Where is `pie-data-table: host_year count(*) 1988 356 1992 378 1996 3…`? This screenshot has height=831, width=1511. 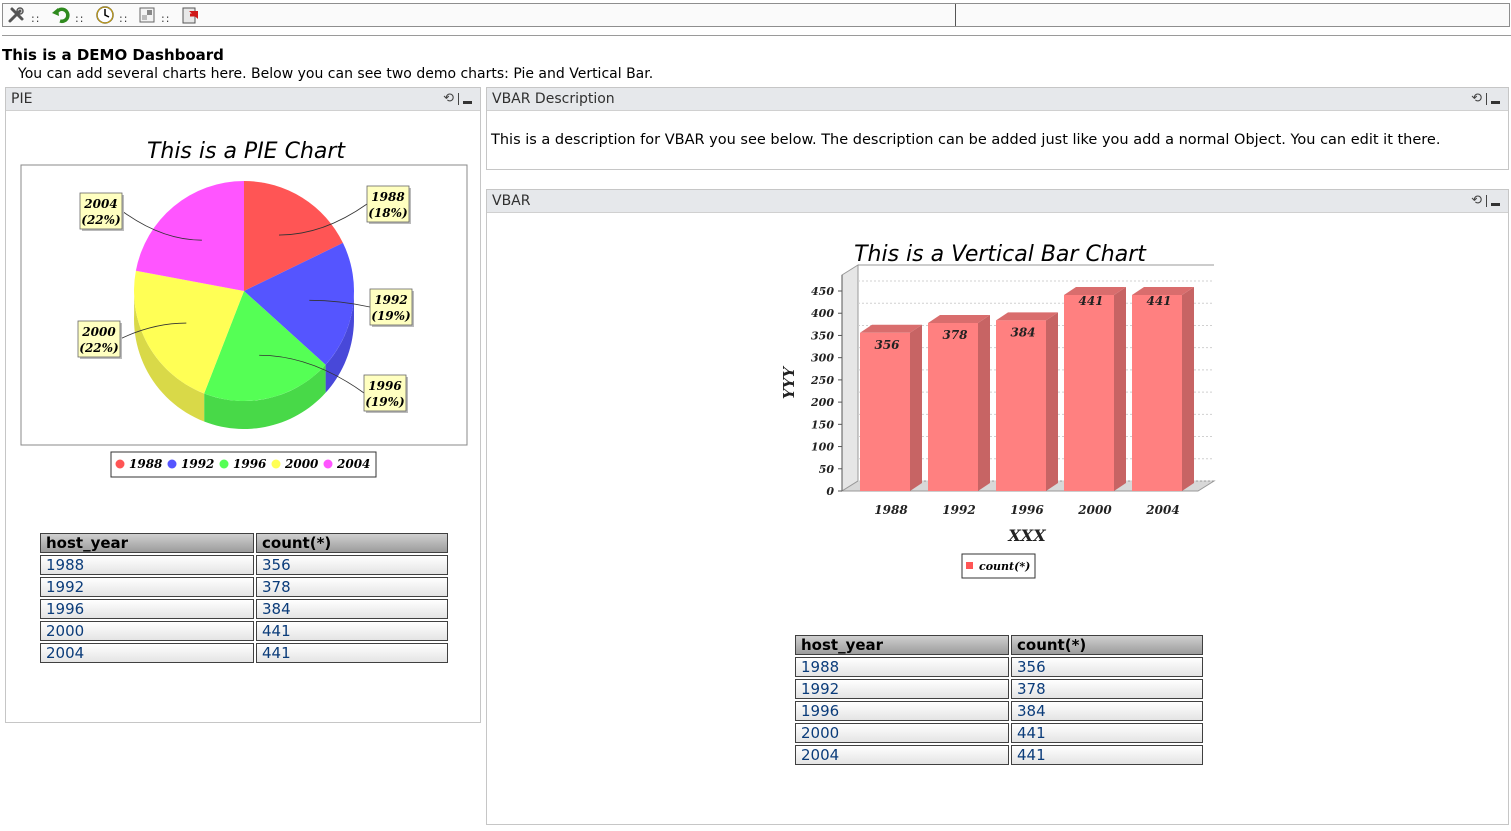
pie-data-table: host_year count(*) 1988 356 1992 378 1996 3… is located at coordinates (244, 598).